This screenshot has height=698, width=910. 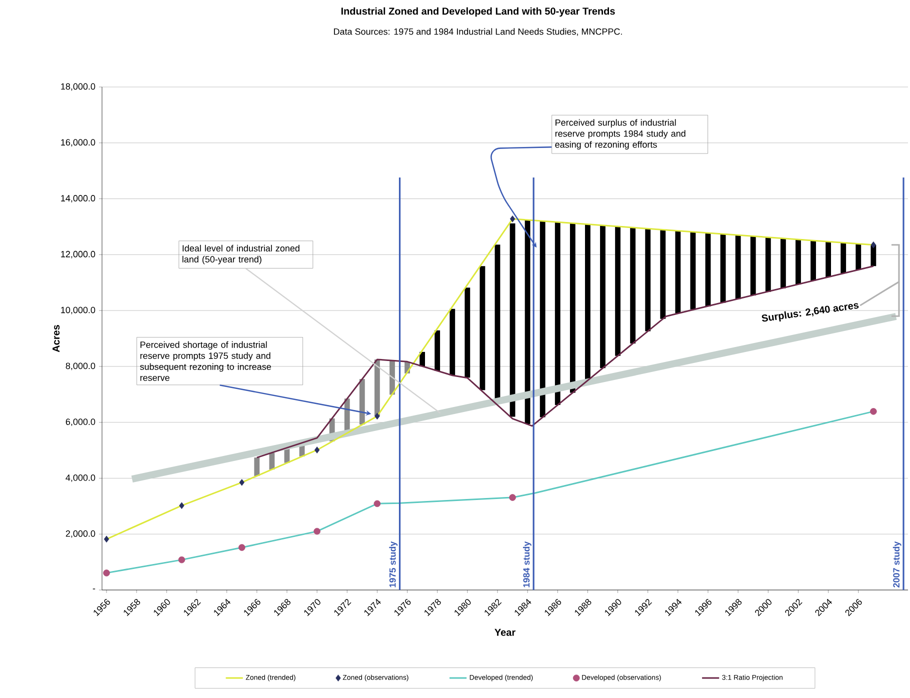 What do you see at coordinates (527, 564) in the screenshot?
I see `ref-line-label: 1984 study` at bounding box center [527, 564].